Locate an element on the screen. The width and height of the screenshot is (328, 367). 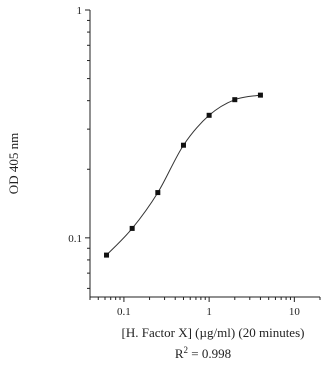
r-squared-annotation: R2 = 0.998 is located at coordinates (203, 353).